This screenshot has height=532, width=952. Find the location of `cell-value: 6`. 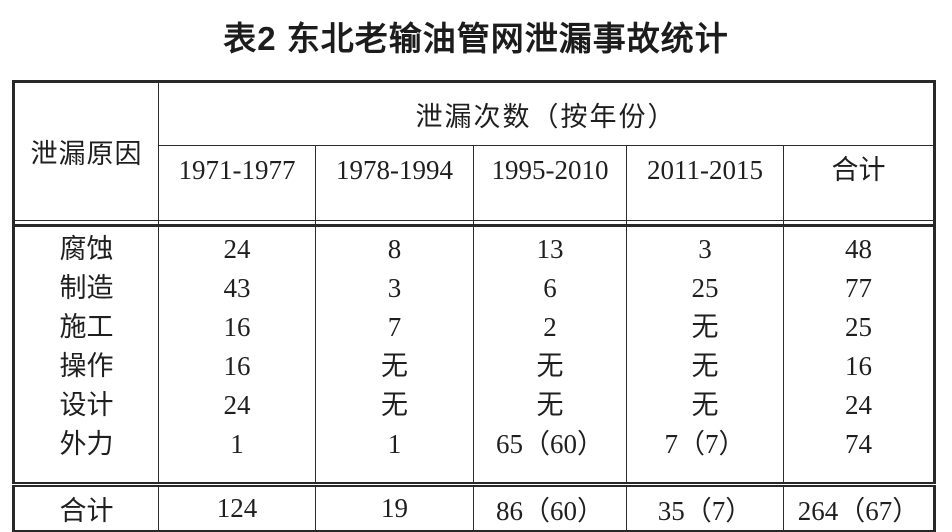

cell-value: 6 is located at coordinates (550, 288).